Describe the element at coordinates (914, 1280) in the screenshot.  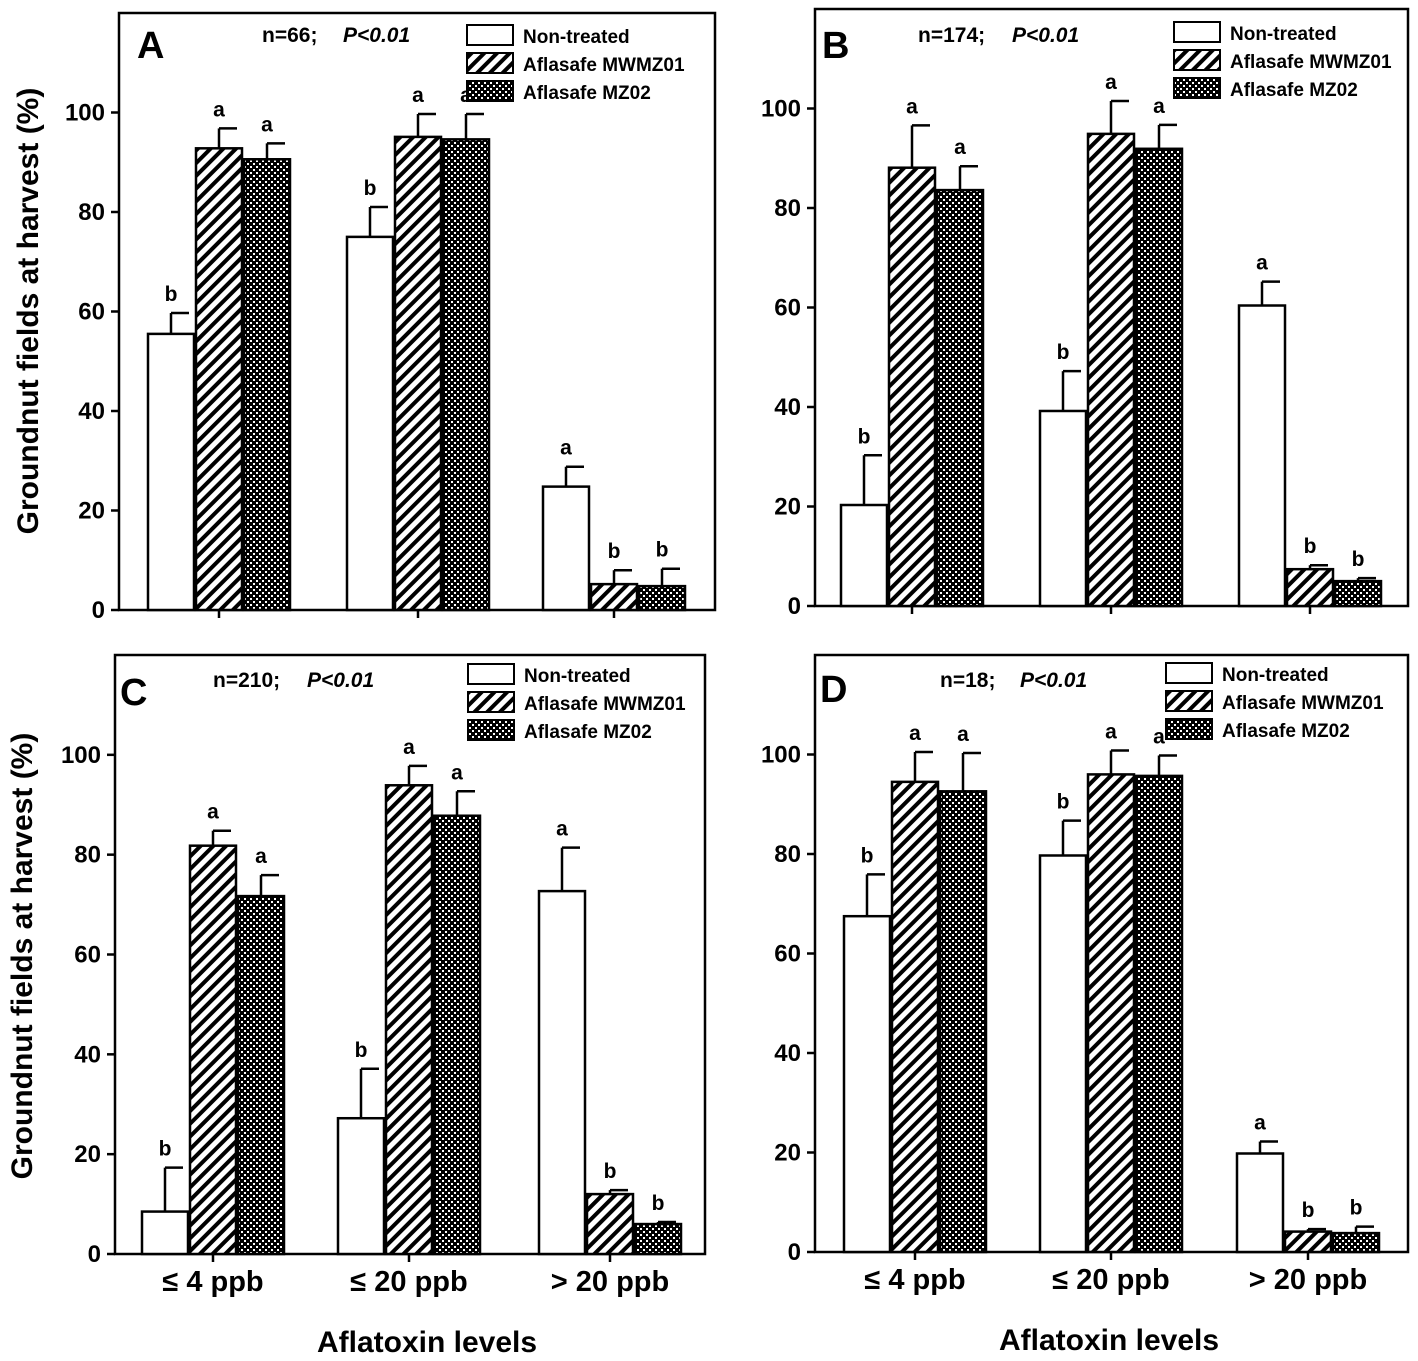
I see `category-label: ≤ 4 ppb` at that location.